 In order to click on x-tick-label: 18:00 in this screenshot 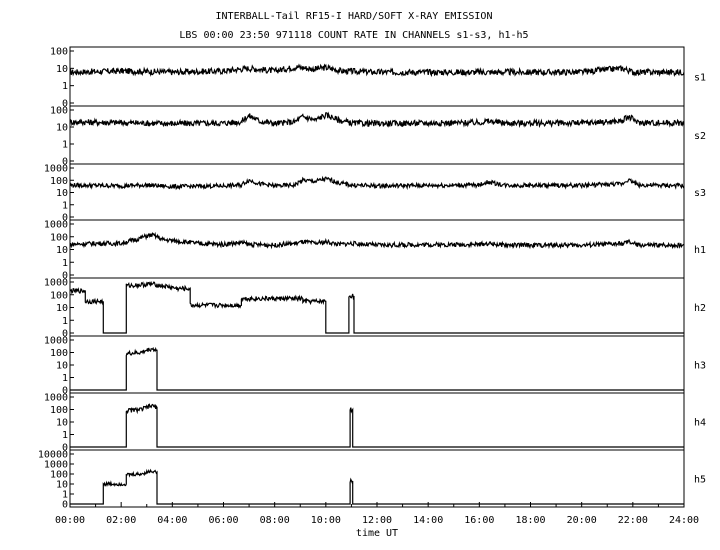, I will do `click(530, 520)`.